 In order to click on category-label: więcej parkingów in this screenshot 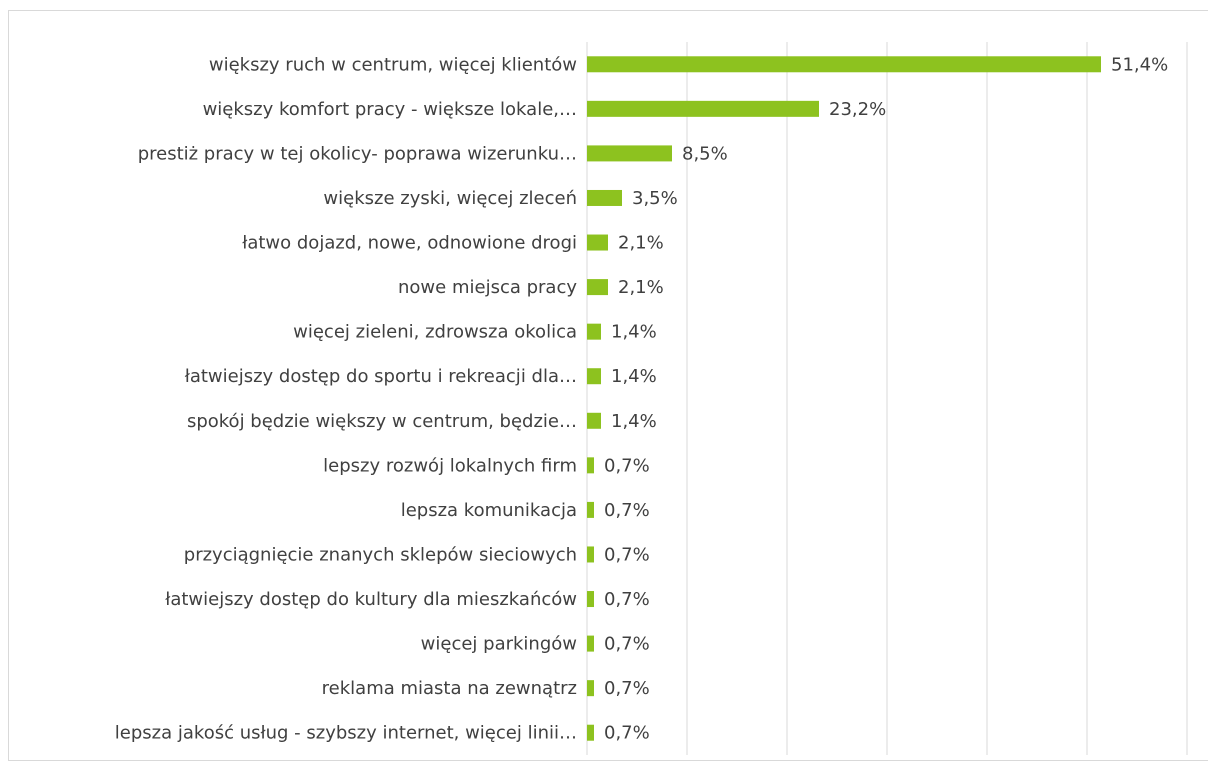, I will do `click(499, 644)`.